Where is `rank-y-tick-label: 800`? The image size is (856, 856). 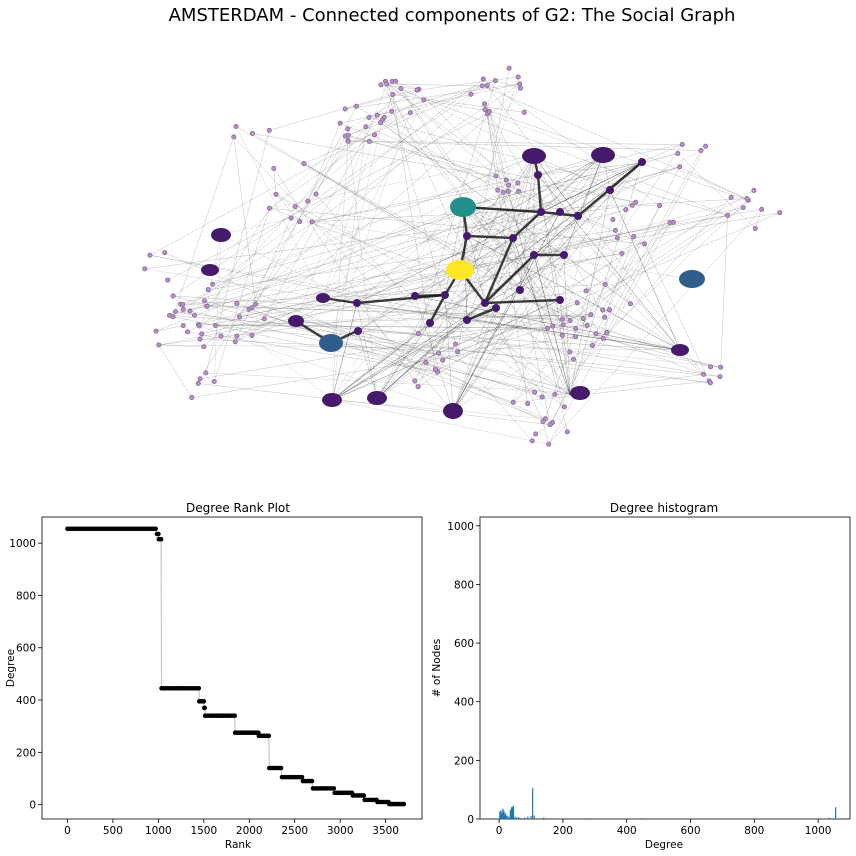
rank-y-tick-label: 800 is located at coordinates (26, 596).